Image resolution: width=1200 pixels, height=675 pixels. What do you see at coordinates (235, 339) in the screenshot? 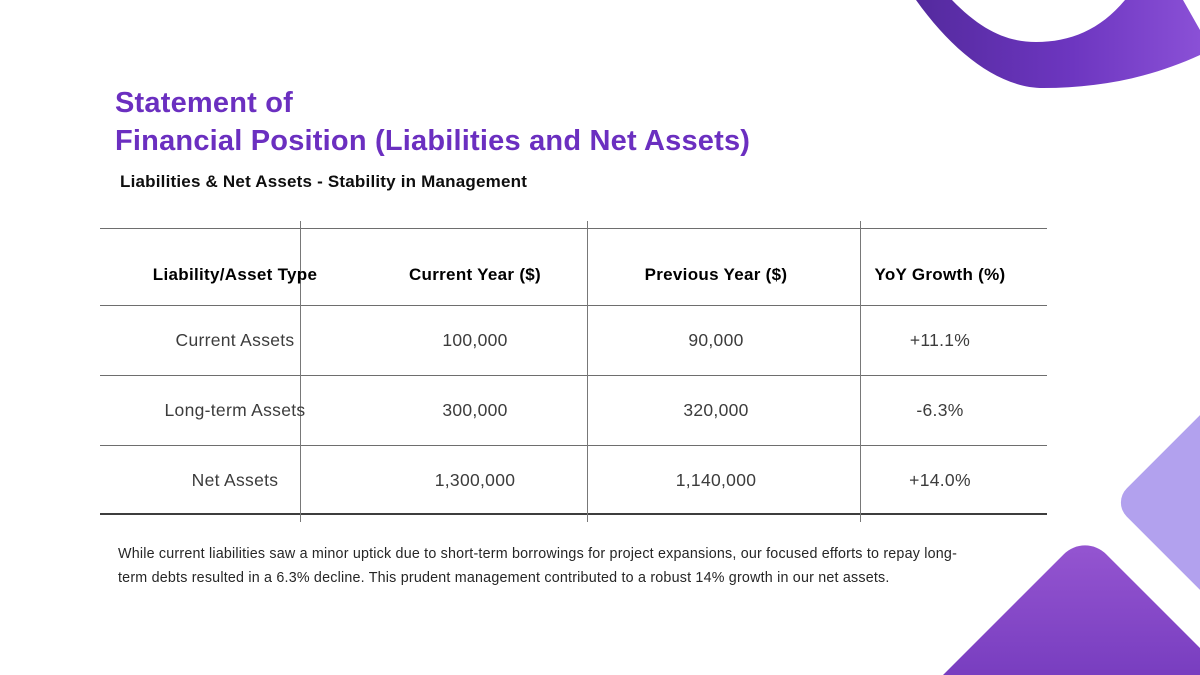
I see `row1-type: Current Assets` at bounding box center [235, 339].